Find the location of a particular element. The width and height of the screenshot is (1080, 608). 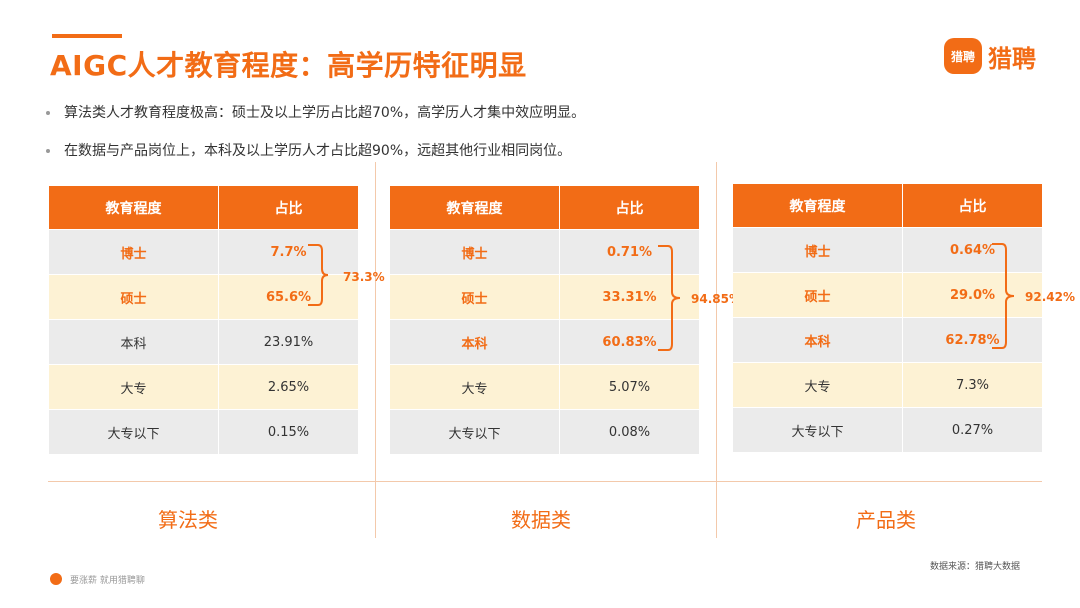

footer-slogan: 要涨薪 就用猎聘聊 is located at coordinates (107, 581).